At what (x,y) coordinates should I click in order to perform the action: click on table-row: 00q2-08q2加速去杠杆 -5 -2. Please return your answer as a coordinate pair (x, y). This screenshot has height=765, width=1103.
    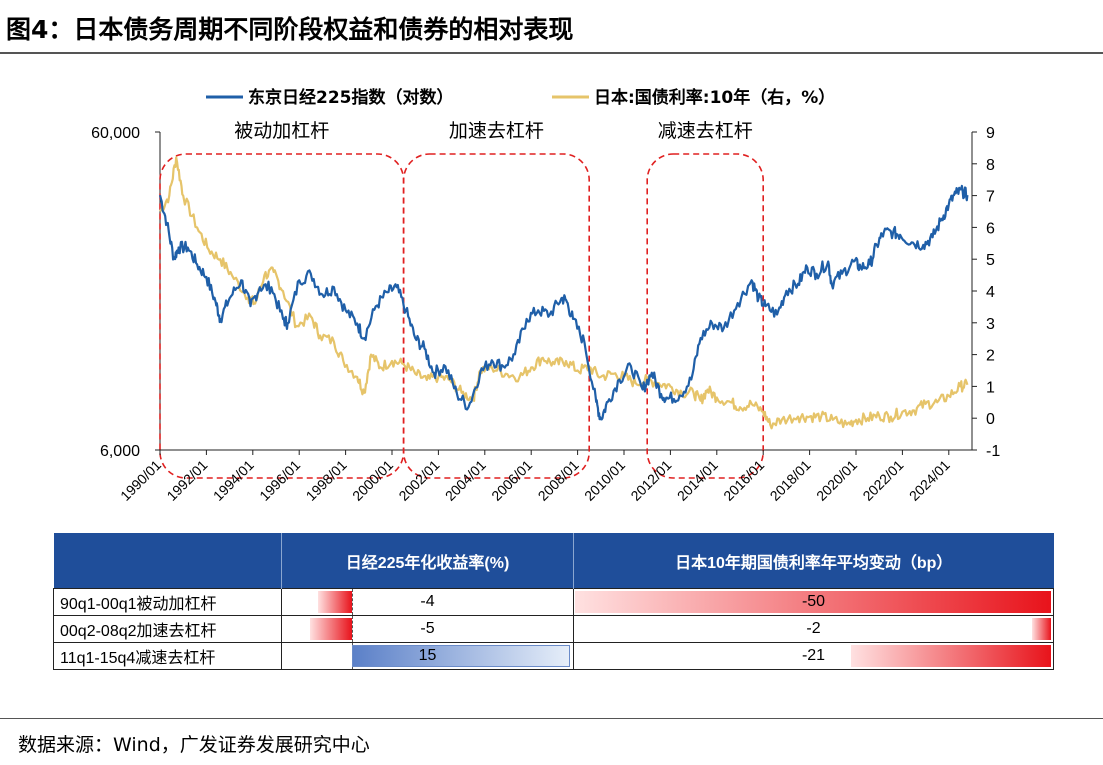
    Looking at the image, I should click on (553, 629).